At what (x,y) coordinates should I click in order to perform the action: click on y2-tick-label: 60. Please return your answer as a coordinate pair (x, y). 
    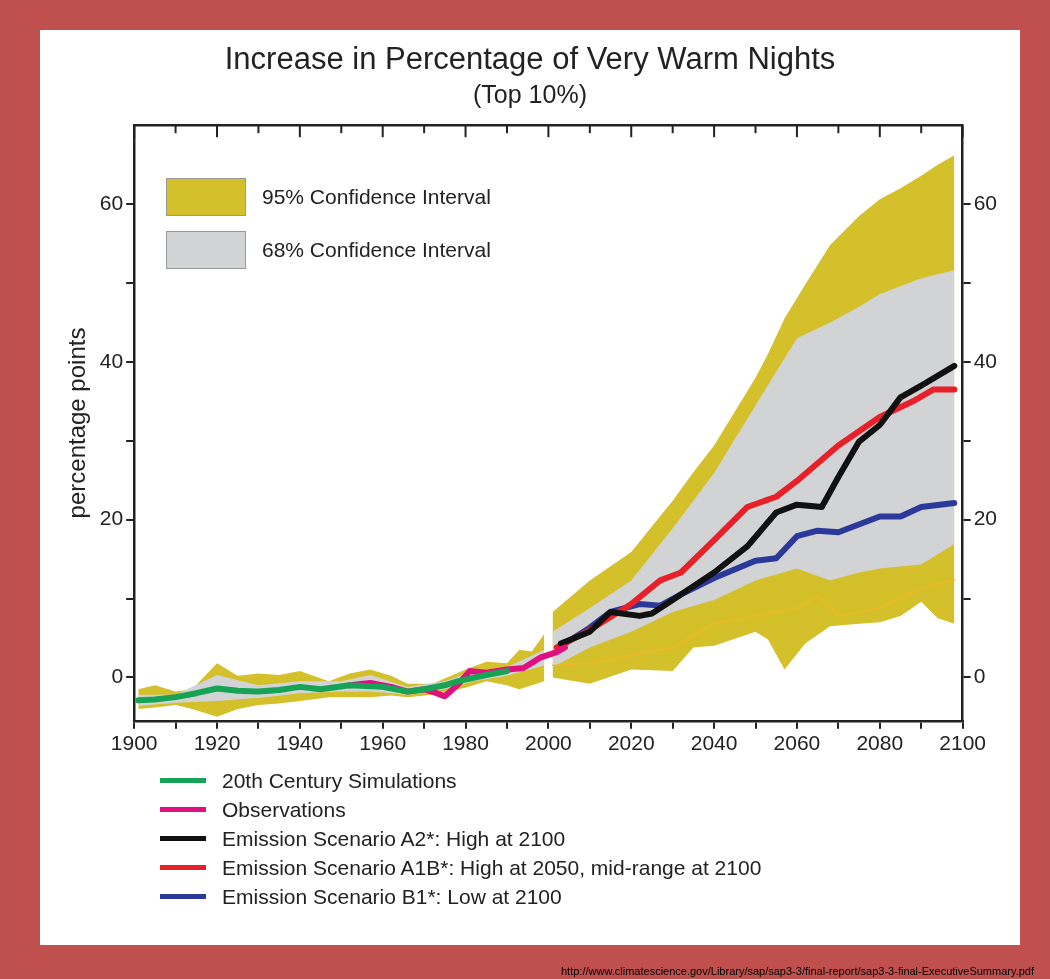
    Looking at the image, I should click on (985, 202).